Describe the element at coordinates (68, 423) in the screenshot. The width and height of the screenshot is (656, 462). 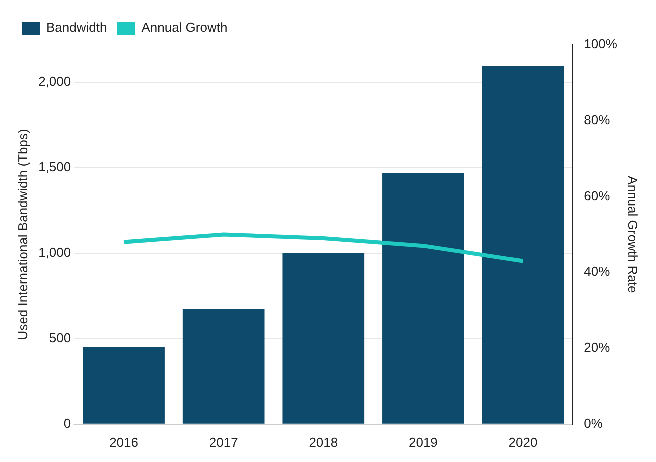
I see `y-tick-label: 0` at that location.